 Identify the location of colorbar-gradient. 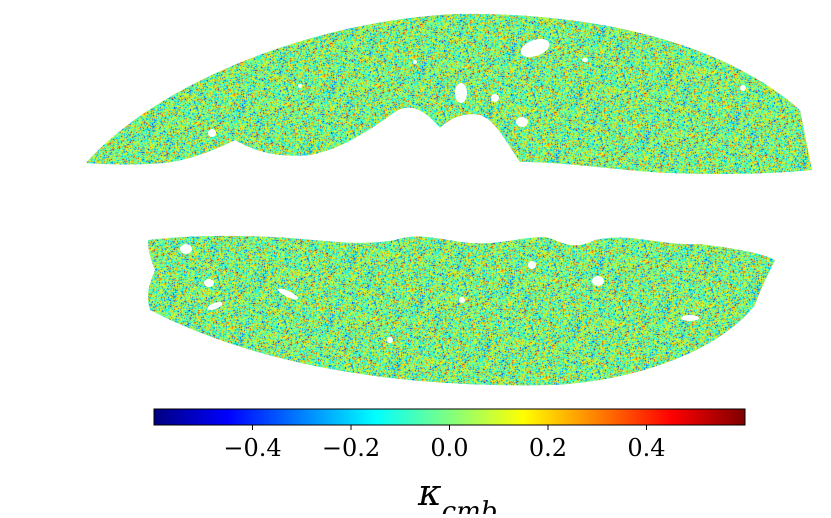
(449, 417).